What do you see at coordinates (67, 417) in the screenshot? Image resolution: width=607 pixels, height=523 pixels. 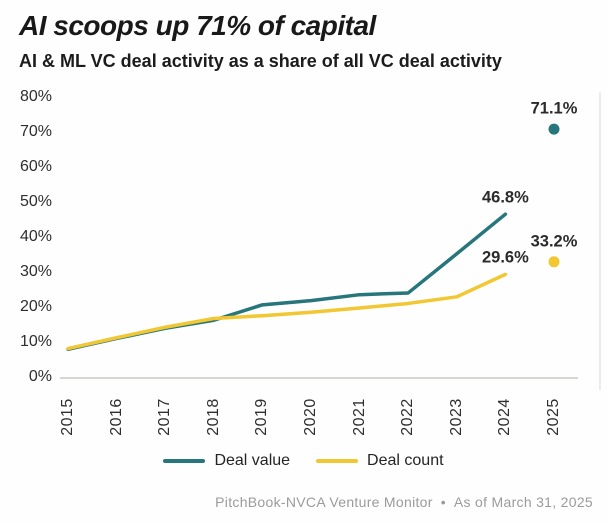 I see `x-tick-label: 2015` at bounding box center [67, 417].